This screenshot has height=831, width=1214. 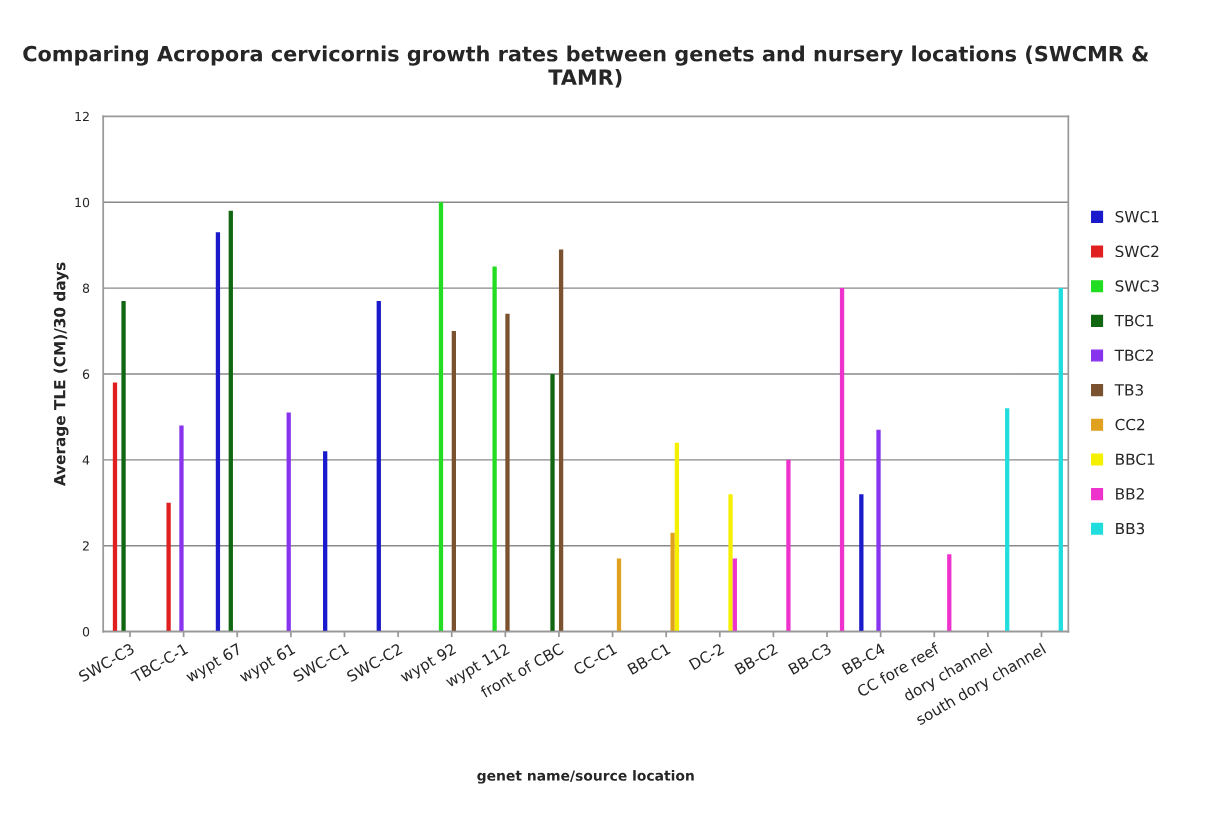 What do you see at coordinates (61, 374) in the screenshot?
I see `y-axis-title: Average TLE (CM)/30 days` at bounding box center [61, 374].